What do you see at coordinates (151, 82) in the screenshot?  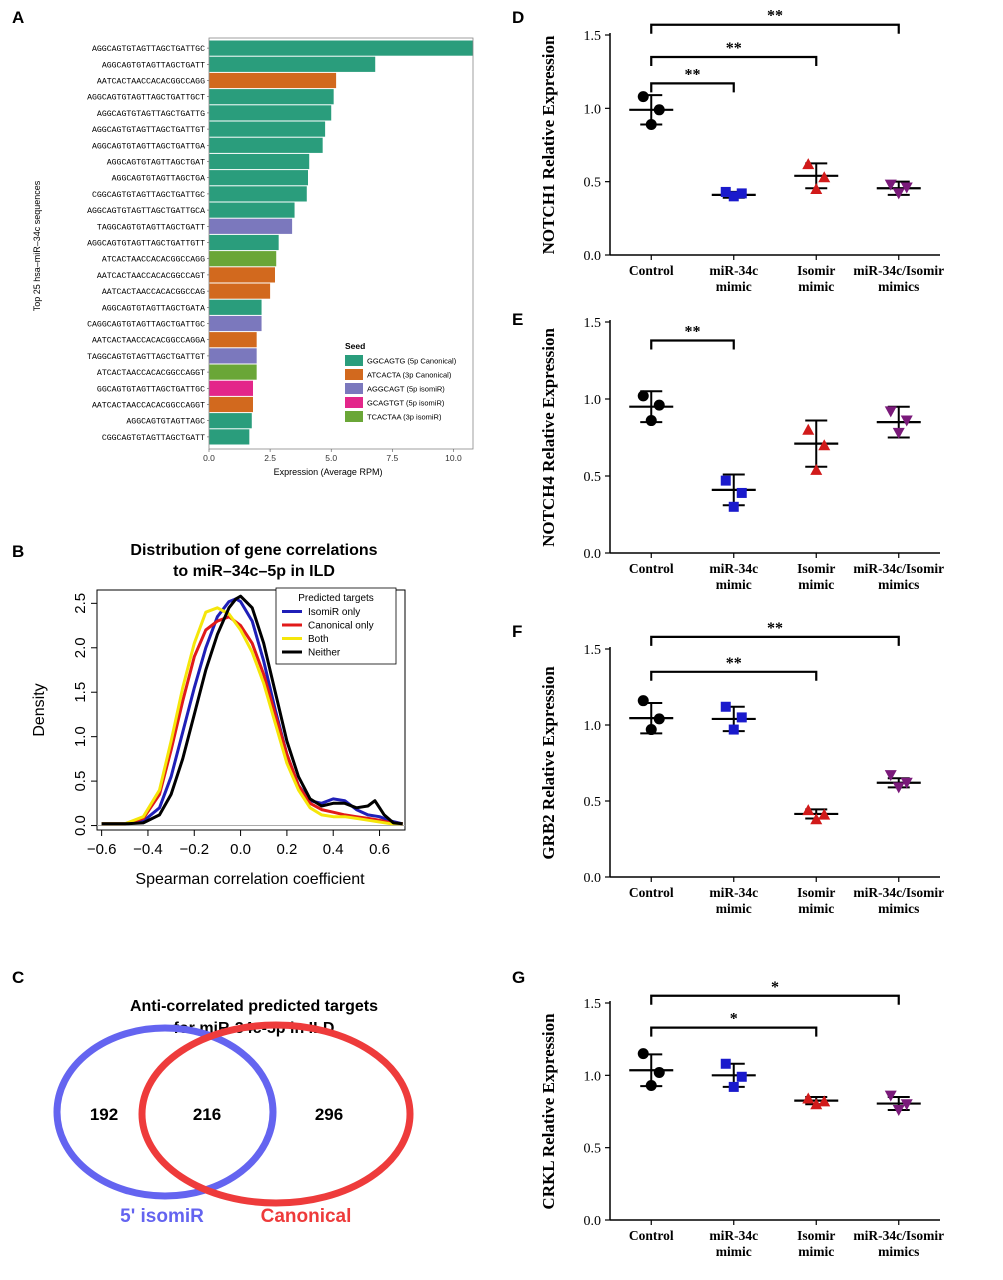 I see `sequence-label: AATCACTAACCACACGGCCAGG` at bounding box center [151, 82].